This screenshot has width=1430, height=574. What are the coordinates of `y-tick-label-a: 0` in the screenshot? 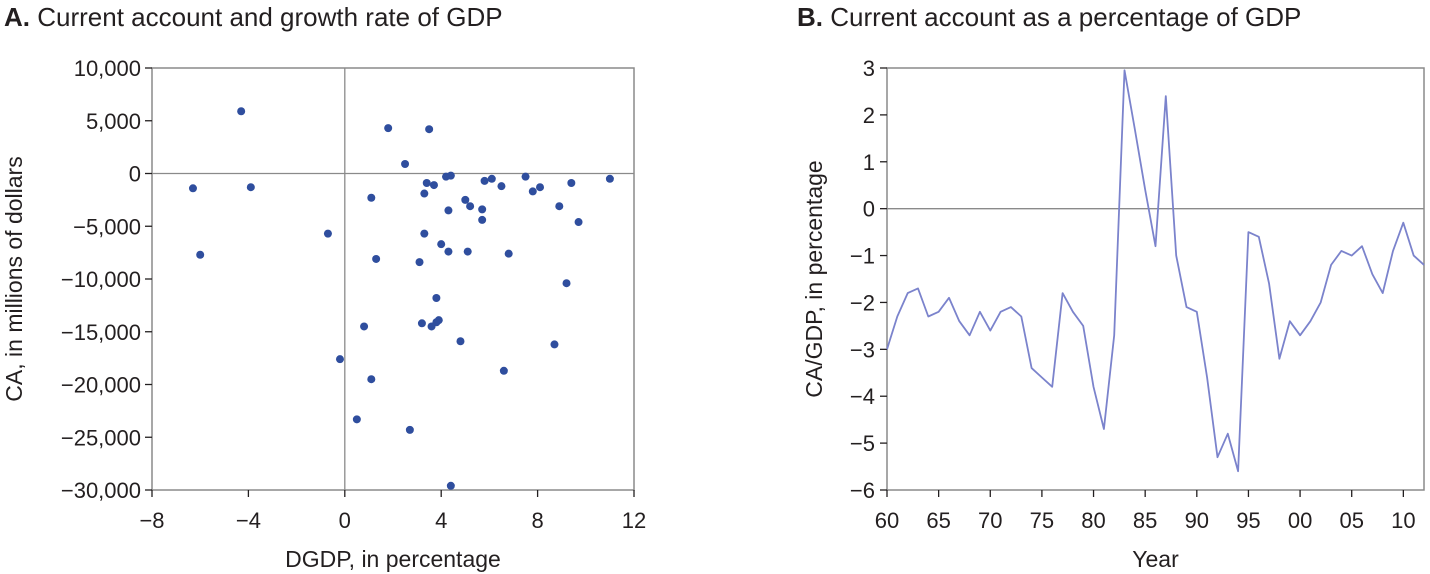 It's located at (135, 174).